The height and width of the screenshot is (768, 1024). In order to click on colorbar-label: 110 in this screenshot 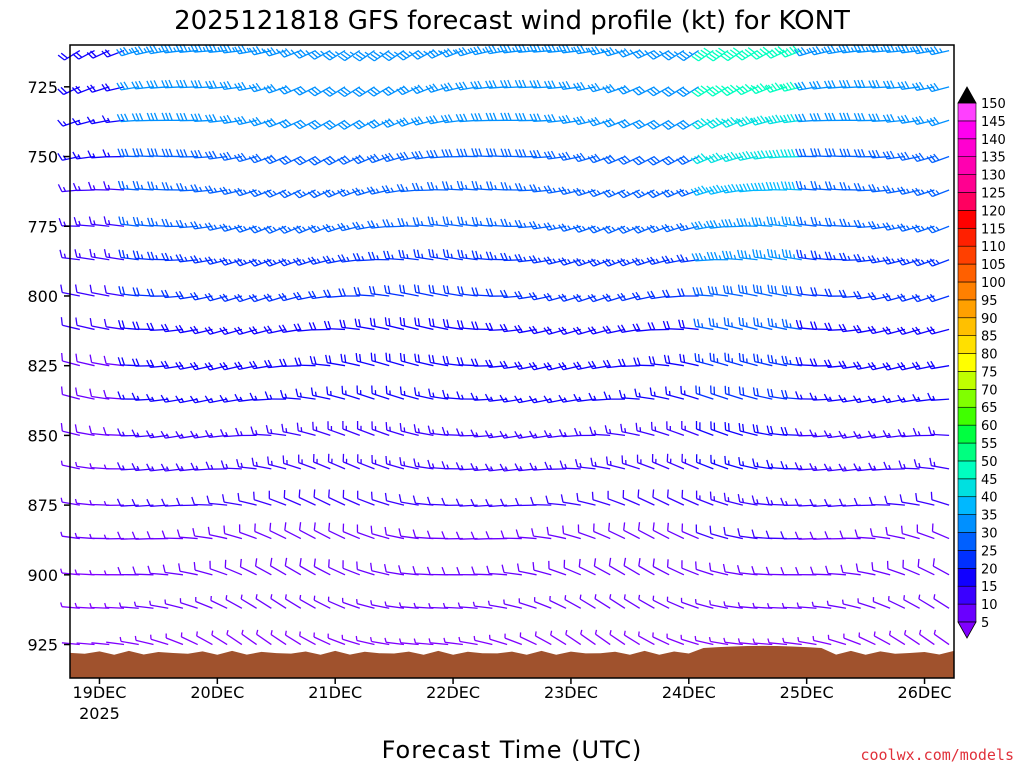, I will do `click(993, 247)`.